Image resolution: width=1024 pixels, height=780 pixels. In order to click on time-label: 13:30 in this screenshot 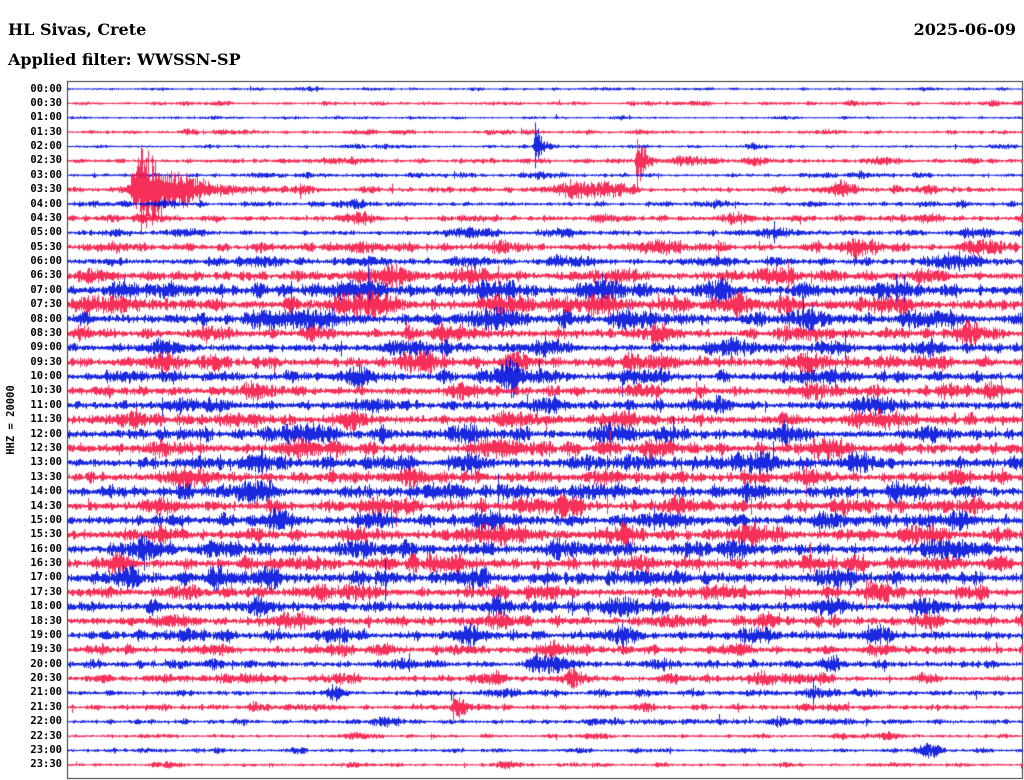, I will do `click(46, 476)`.